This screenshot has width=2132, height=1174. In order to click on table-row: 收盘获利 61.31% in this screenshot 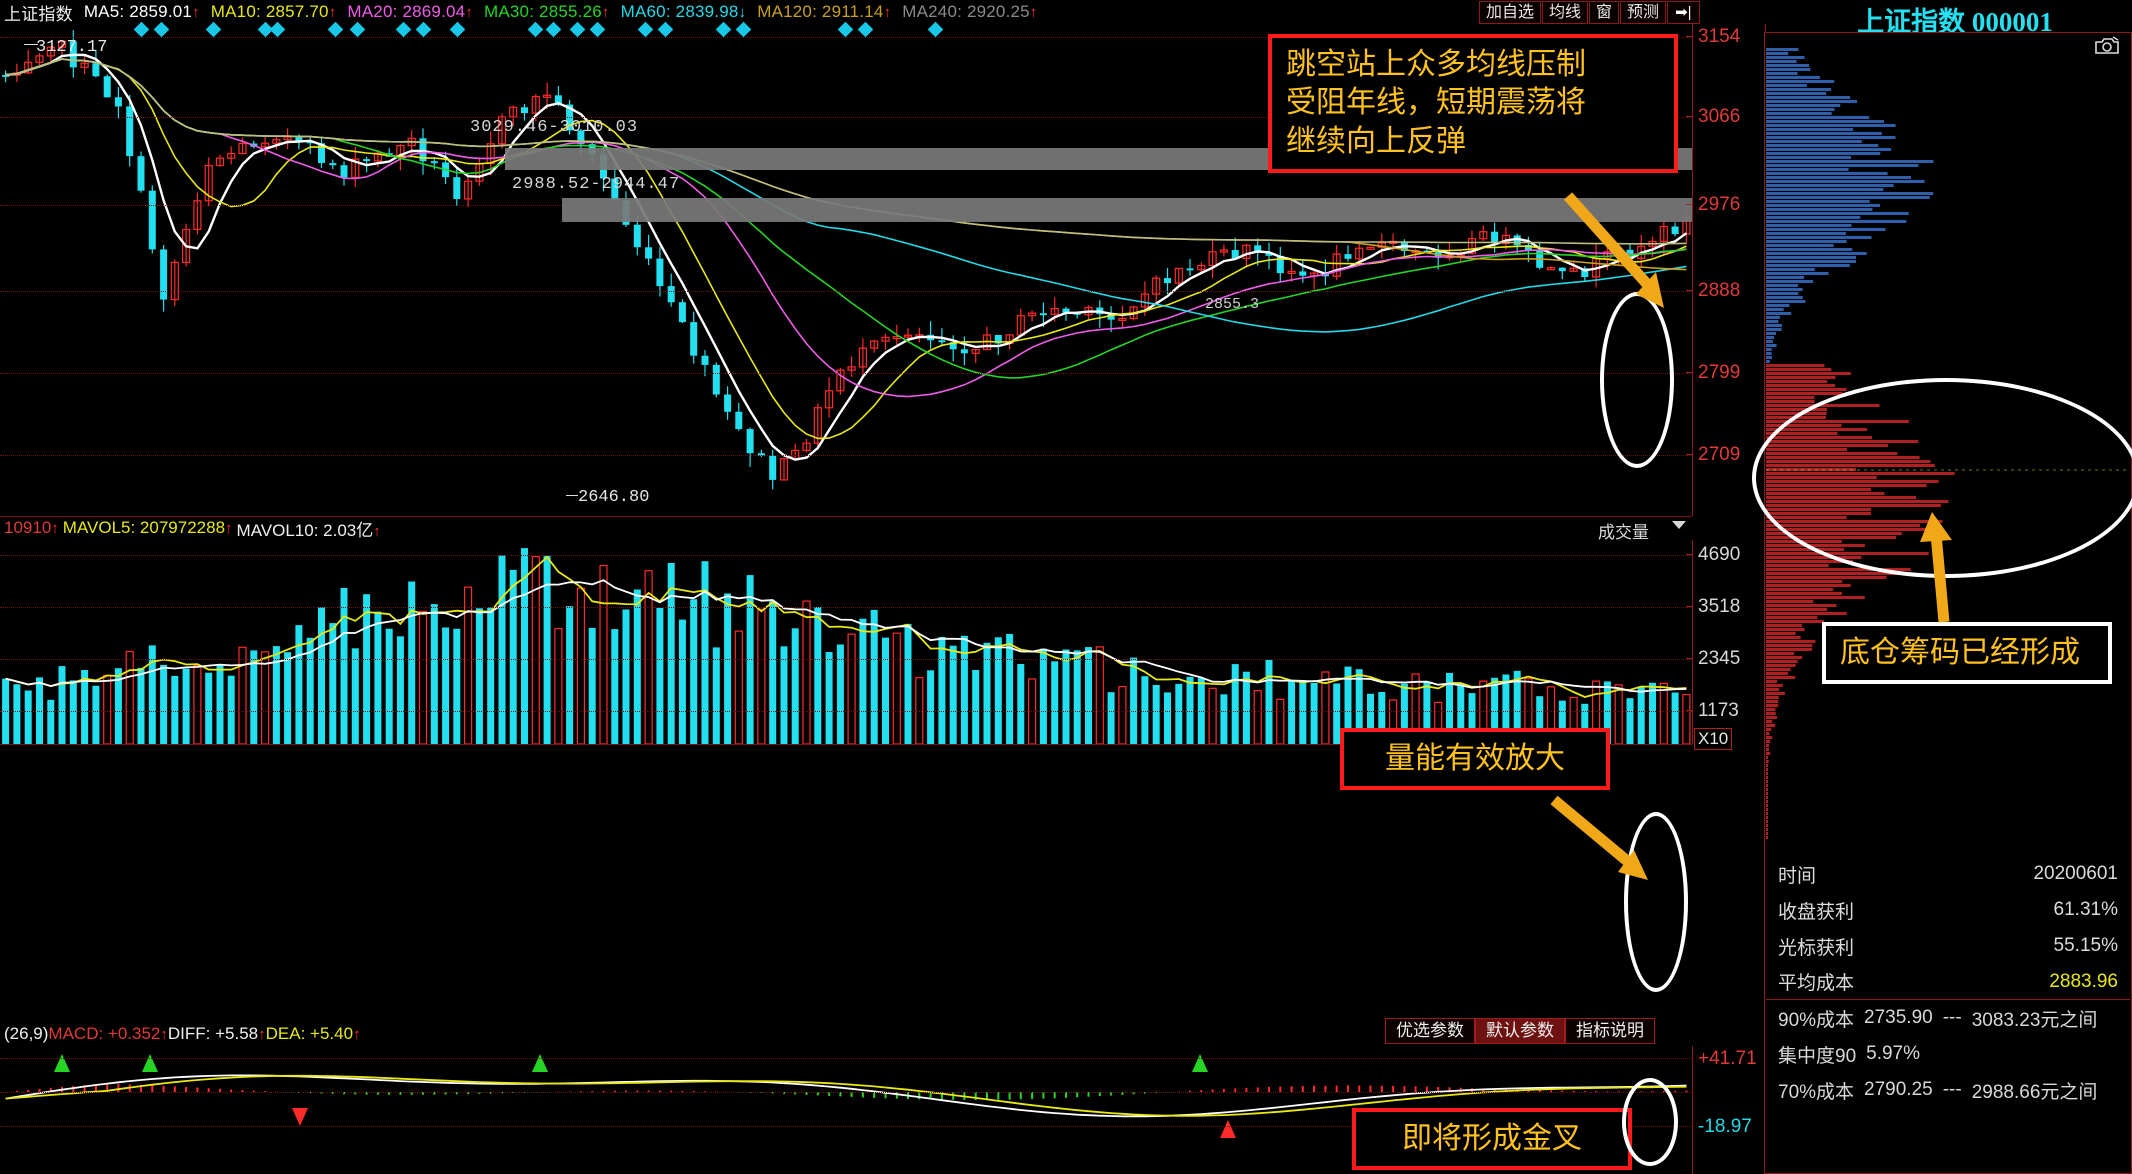, I will do `click(1948, 910)`.